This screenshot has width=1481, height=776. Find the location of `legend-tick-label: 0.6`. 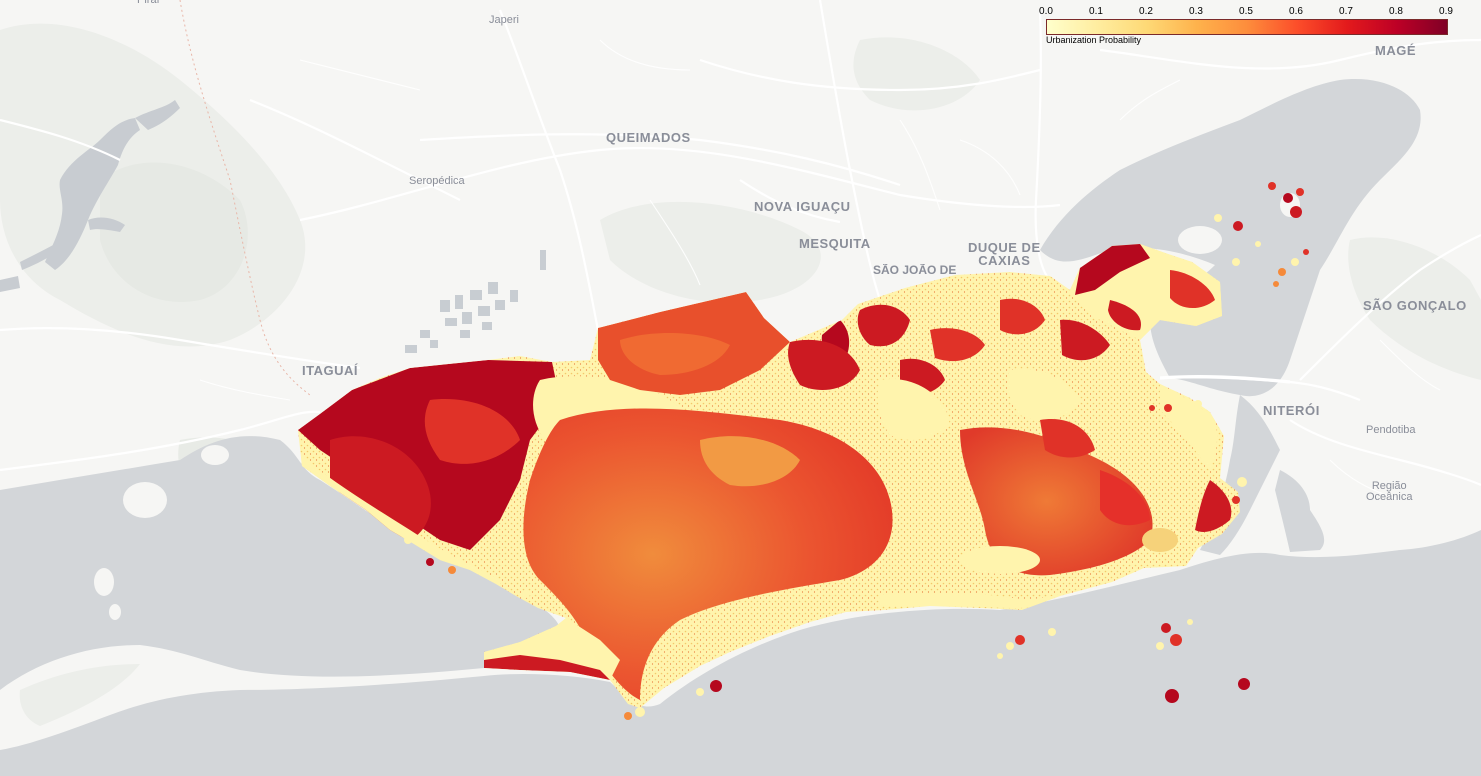

legend-tick-label: 0.6 is located at coordinates (1296, 11).